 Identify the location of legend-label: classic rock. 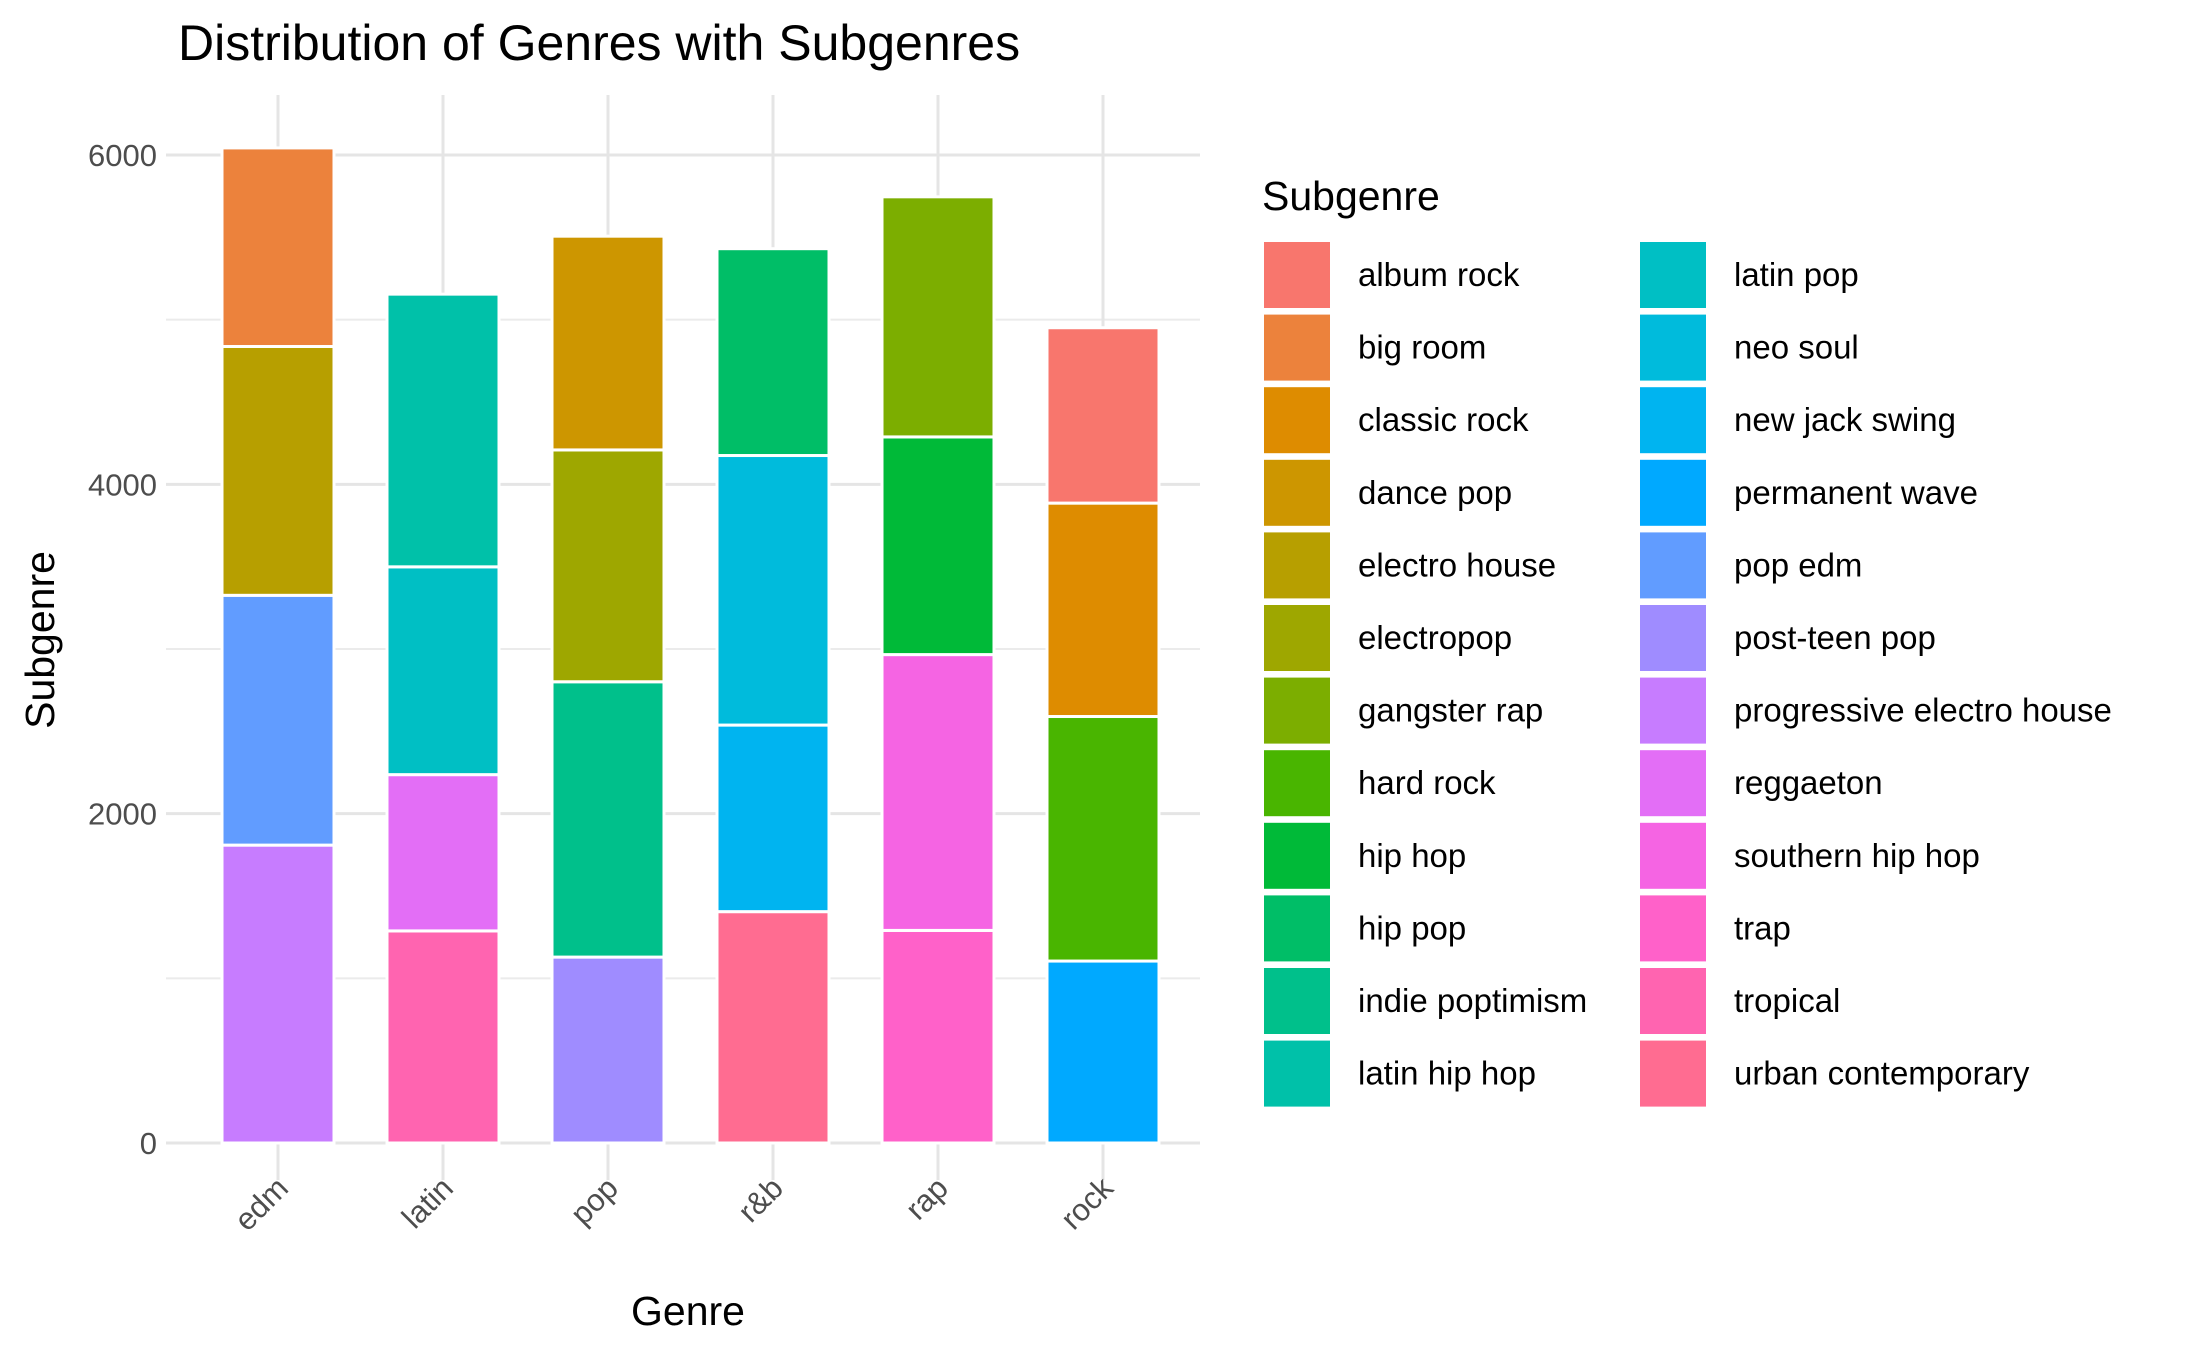
(1443, 419).